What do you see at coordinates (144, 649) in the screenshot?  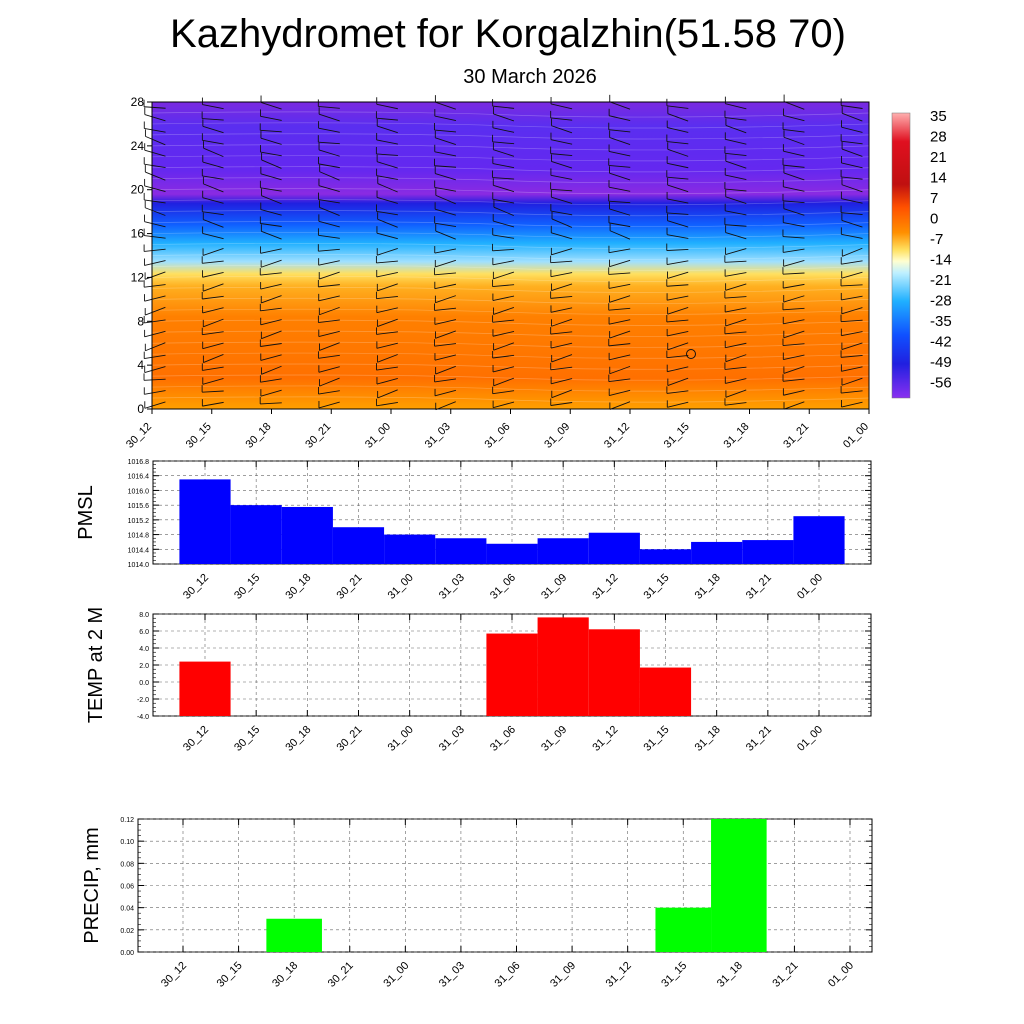 I see `ytick-label: 4.0` at bounding box center [144, 649].